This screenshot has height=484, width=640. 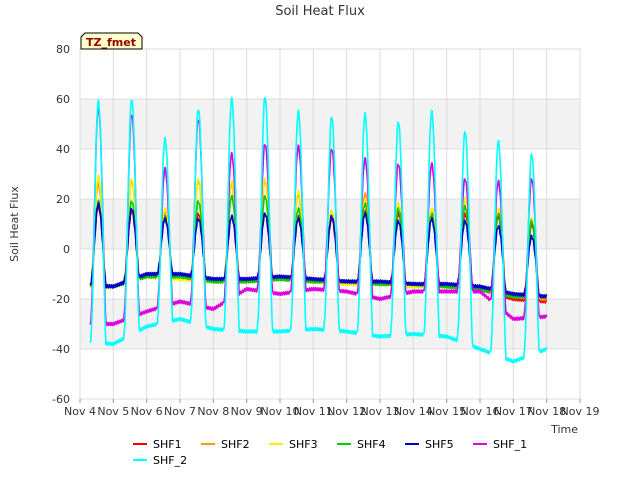 I want to click on legend-label: SHF1, so click(x=167, y=444).